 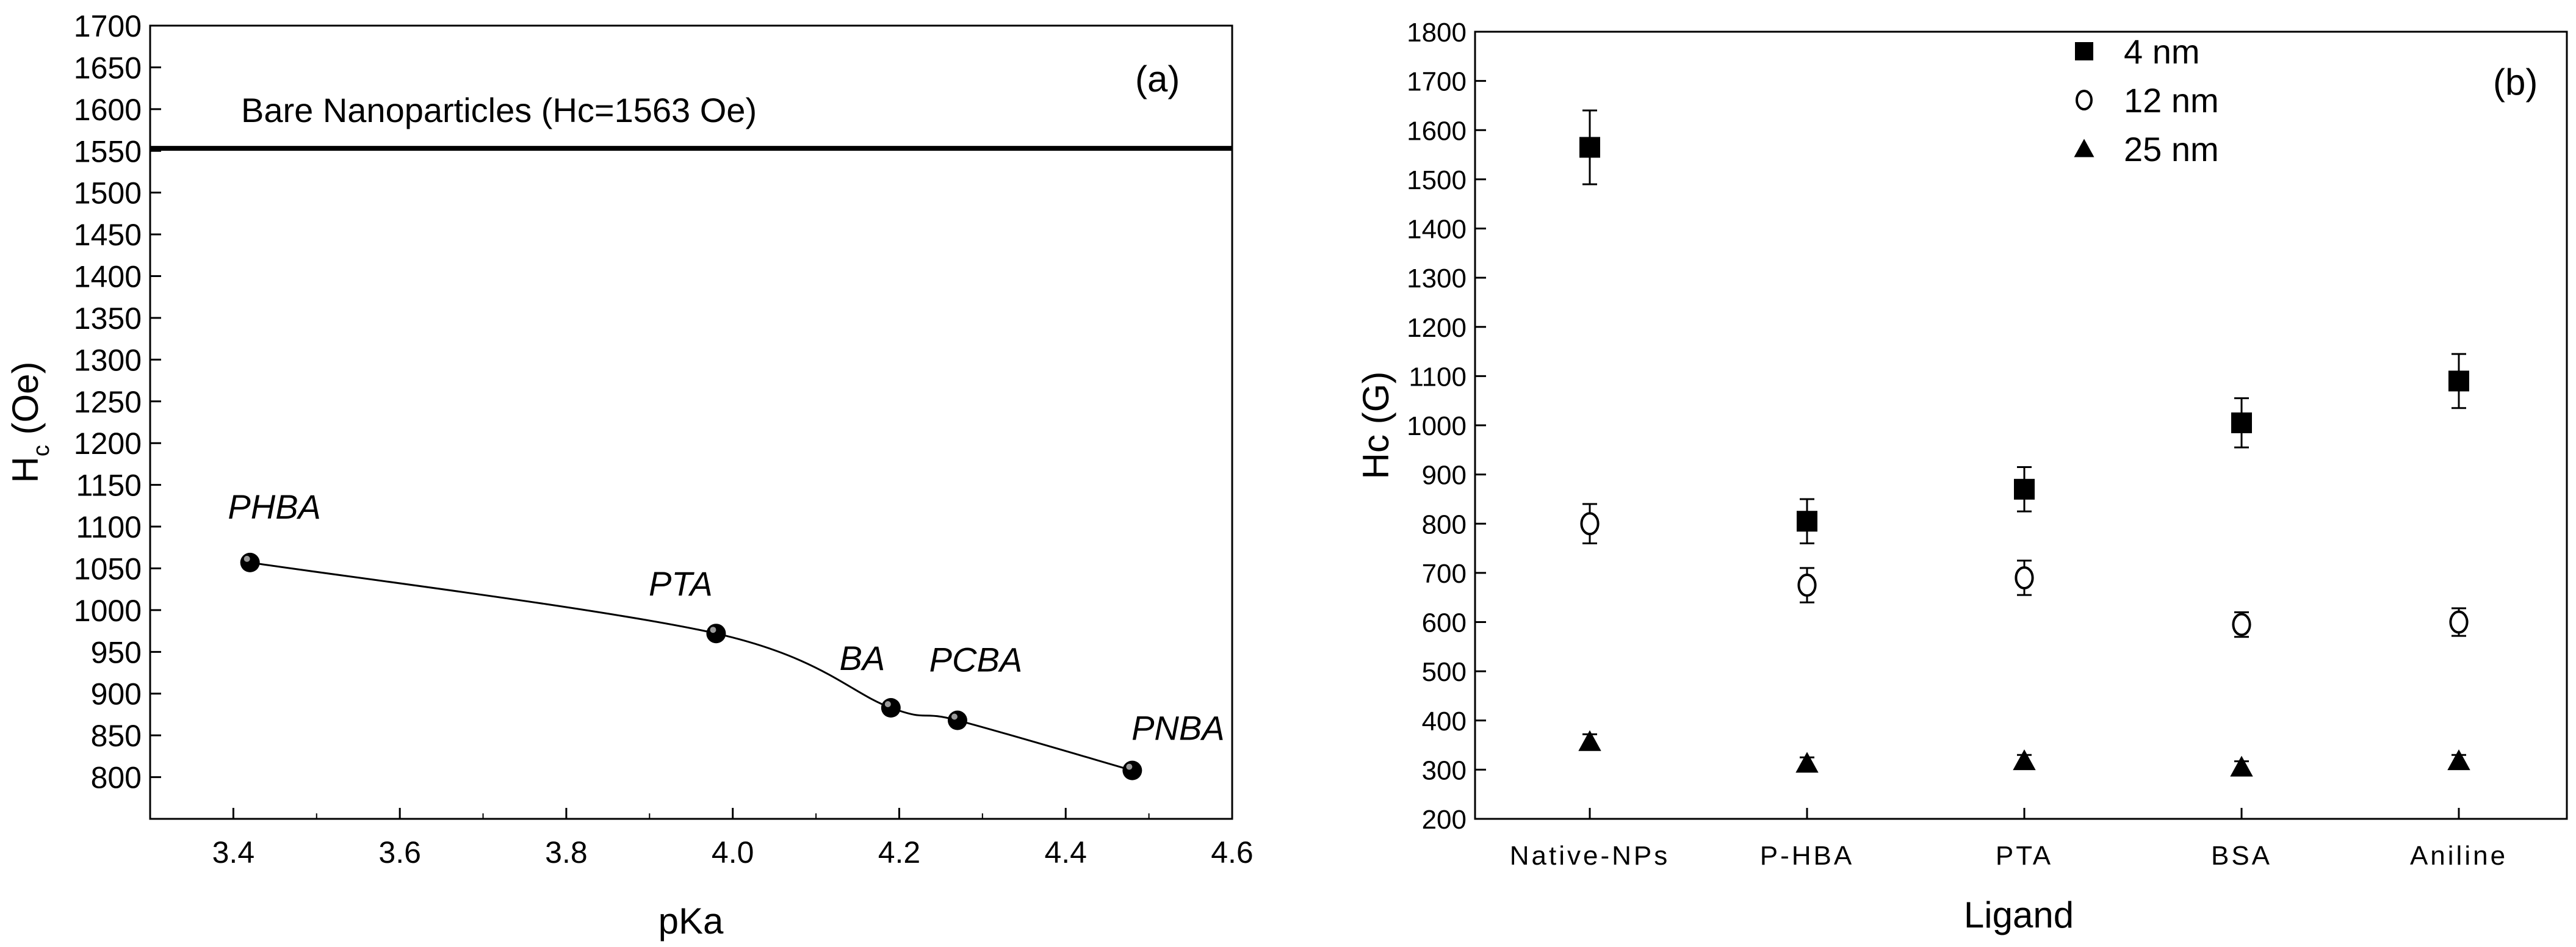 I want to click on panel-b-y-tick-label: 700, so click(x=1444, y=574).